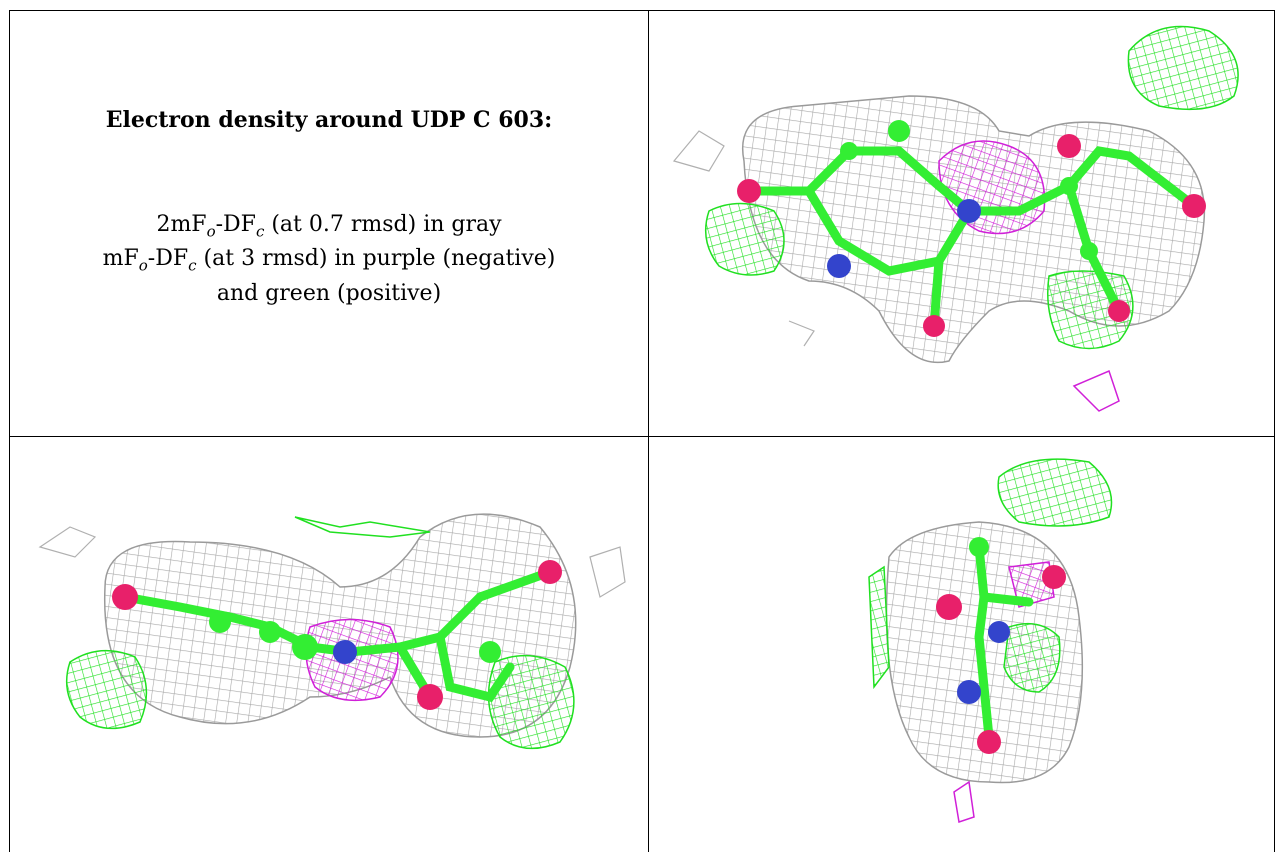  Describe the element at coordinates (181, 224) in the screenshot. I see `caption-line-1-prefix: 2mF` at that location.